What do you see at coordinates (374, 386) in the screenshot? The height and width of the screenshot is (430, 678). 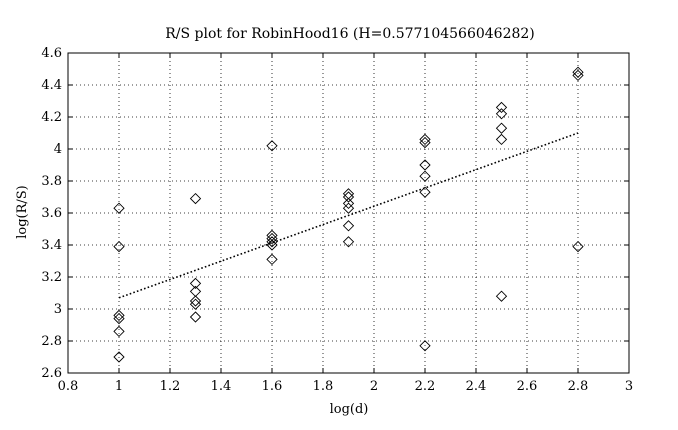 I see `x-tick-label: 2` at bounding box center [374, 386].